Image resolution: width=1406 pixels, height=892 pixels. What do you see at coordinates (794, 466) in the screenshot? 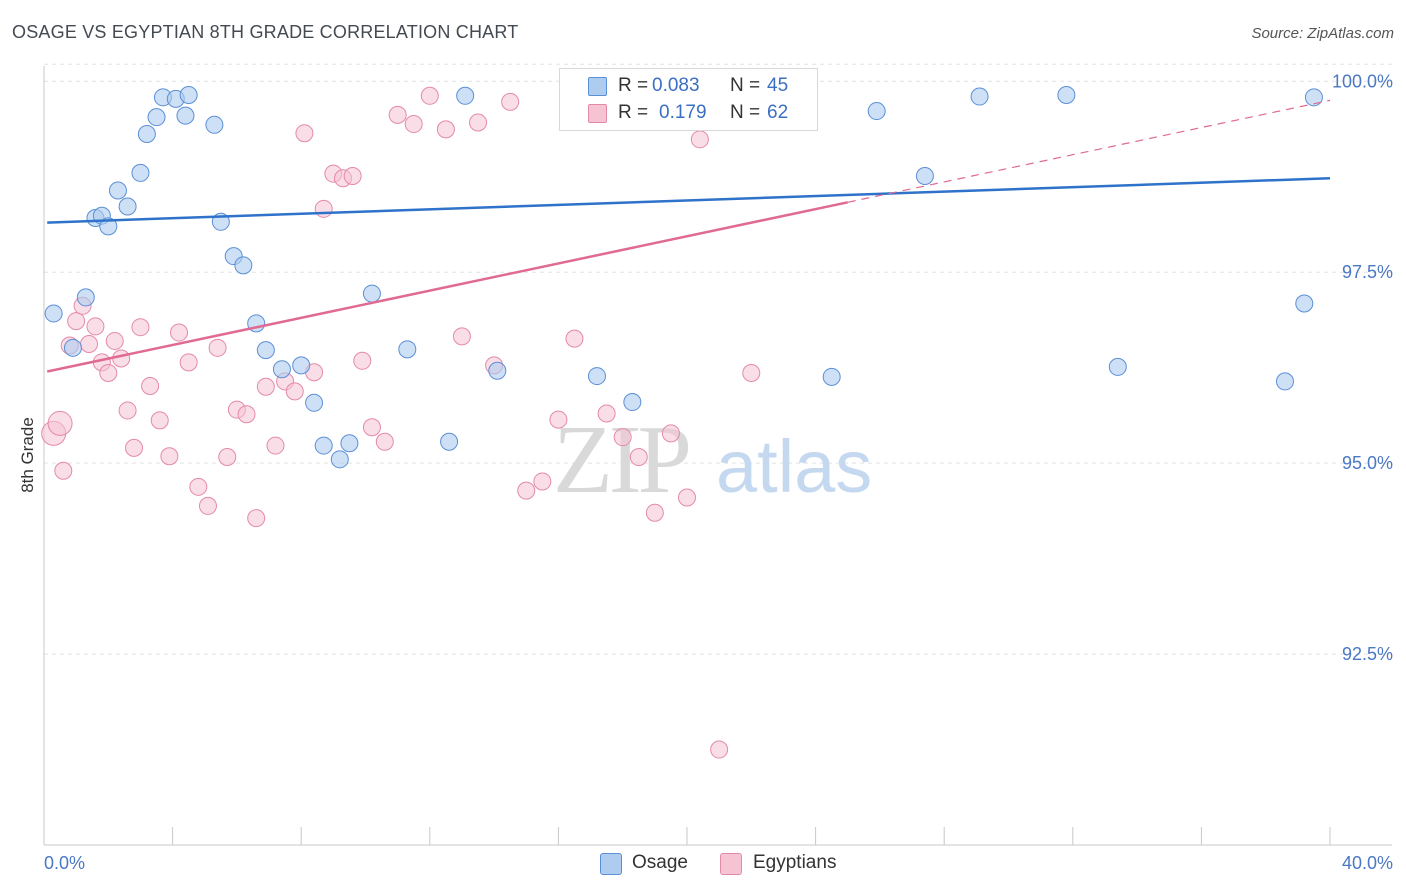
I see `watermark-atlas: atlas` at bounding box center [794, 466].